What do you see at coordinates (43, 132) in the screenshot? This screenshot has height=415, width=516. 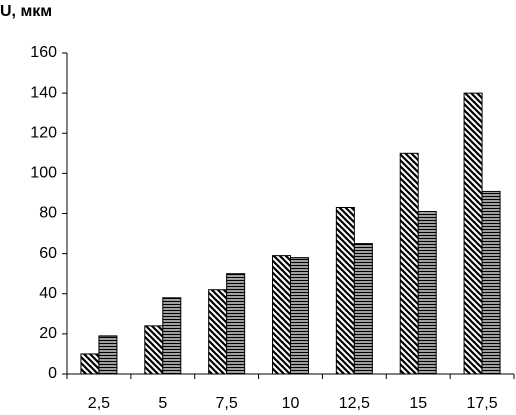 I see `y-tick-label: 120` at bounding box center [43, 132].